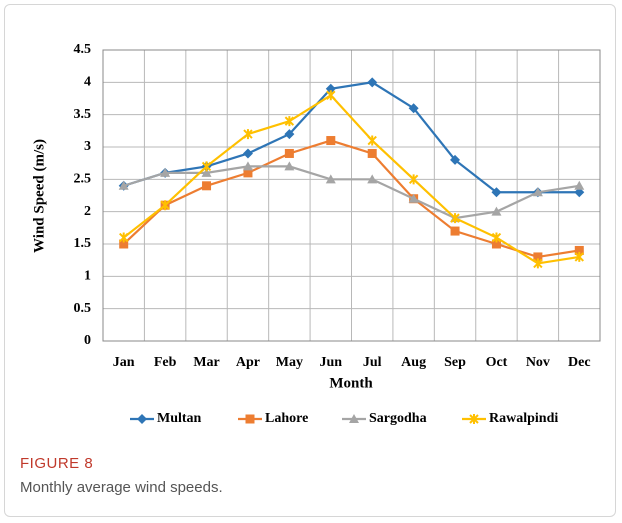 The height and width of the screenshot is (523, 622). What do you see at coordinates (538, 362) in the screenshot?
I see `x-tick-label: Nov` at bounding box center [538, 362].